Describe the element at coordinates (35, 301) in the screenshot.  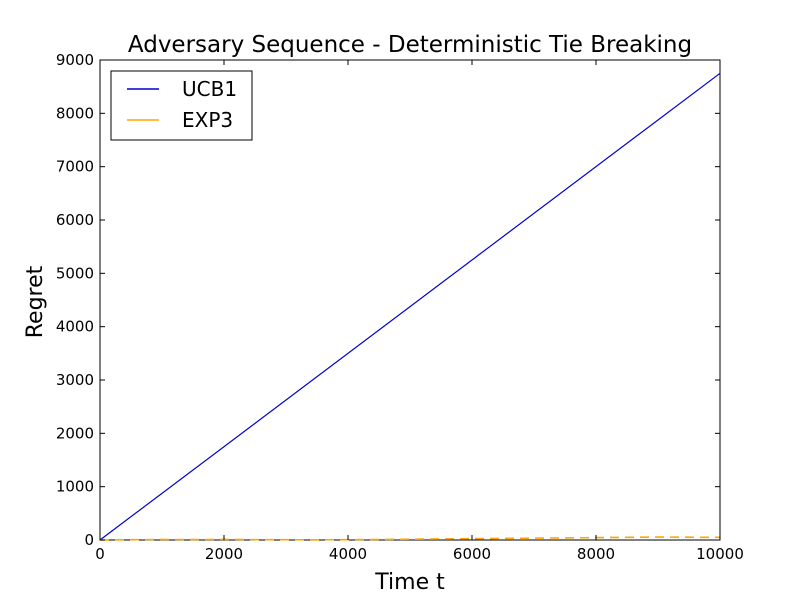
I see `y-axis-title: Regret` at that location.